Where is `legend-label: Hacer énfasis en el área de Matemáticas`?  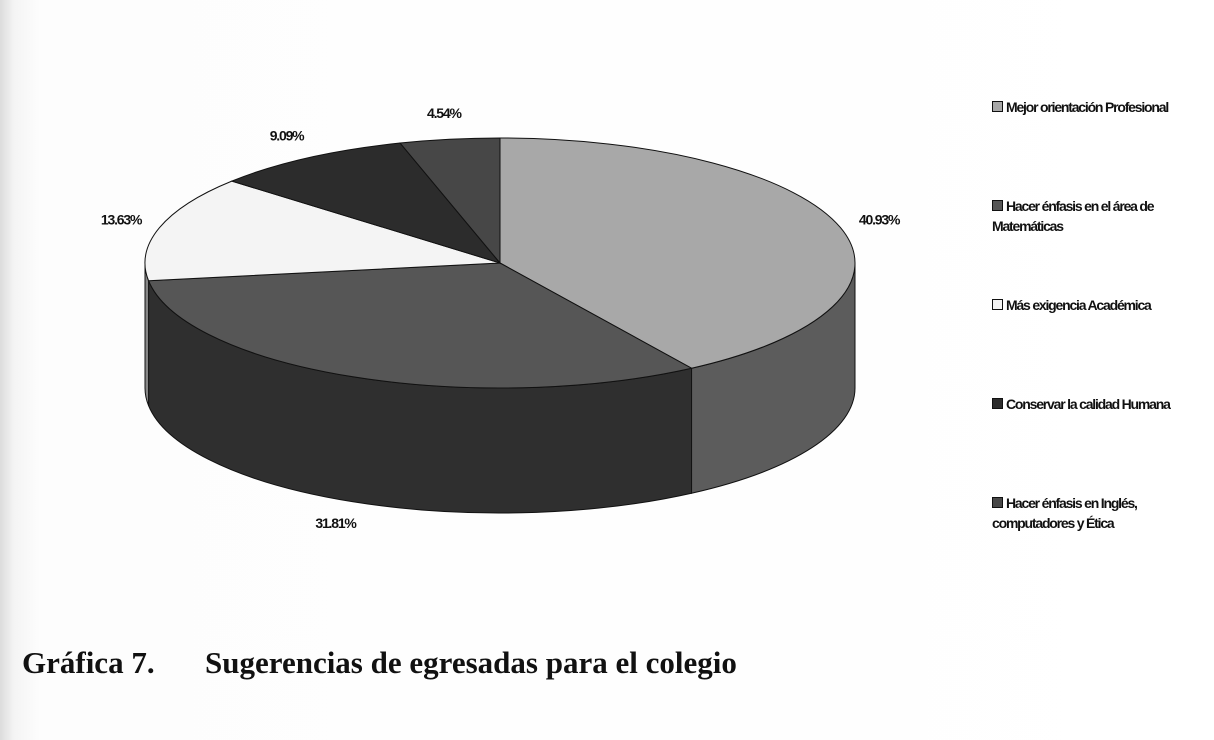
legend-label: Hacer énfasis en el área de Matemáticas is located at coordinates (1073, 216).